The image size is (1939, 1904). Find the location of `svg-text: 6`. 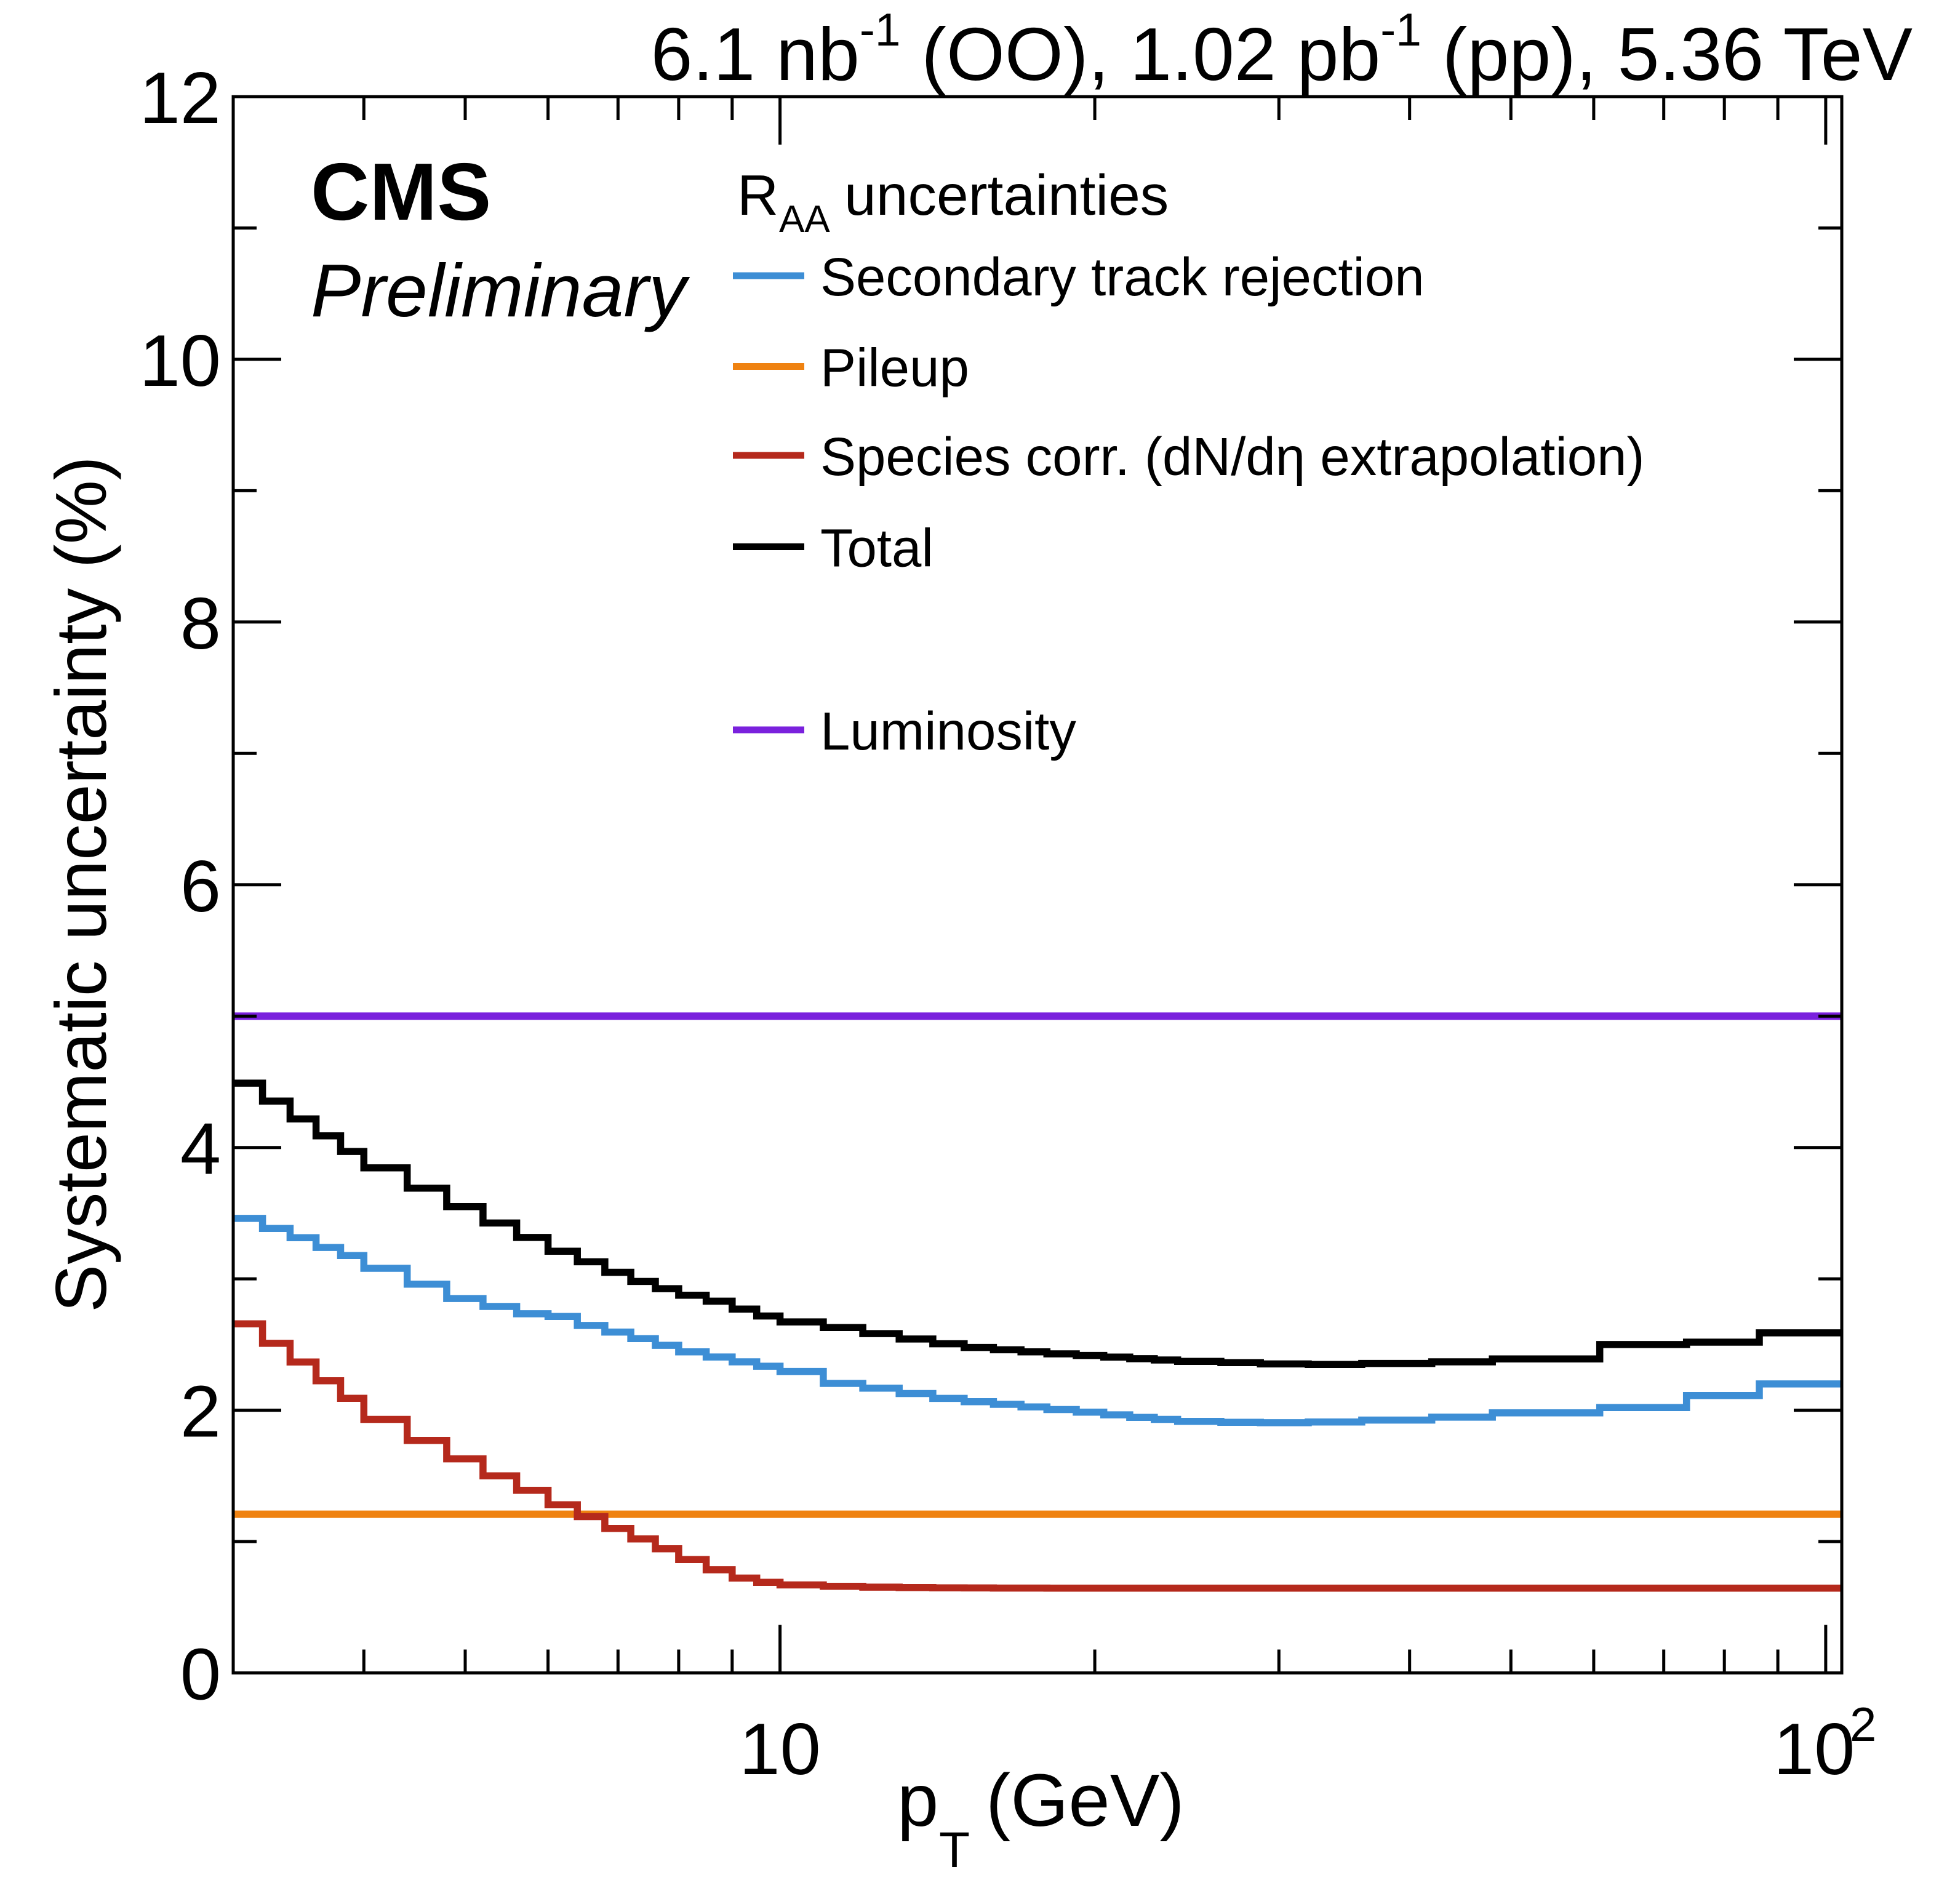

svg-text: 6 is located at coordinates (200, 886).